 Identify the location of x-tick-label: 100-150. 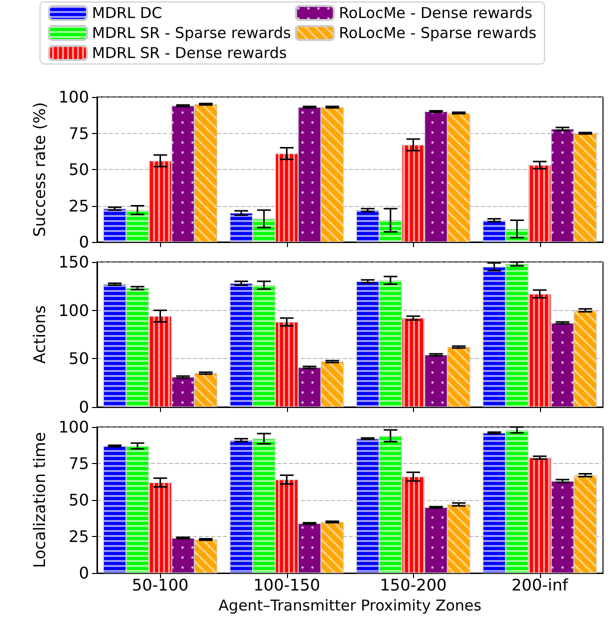
(286, 585).